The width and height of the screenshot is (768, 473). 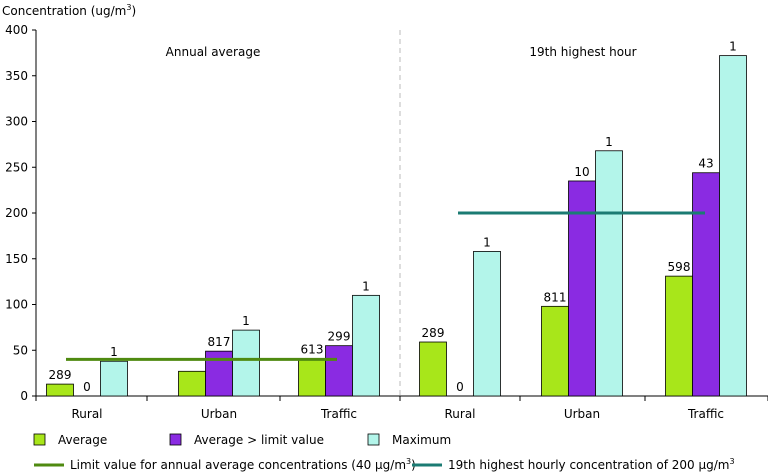 What do you see at coordinates (705, 164) in the screenshot?
I see `data-label: 43` at bounding box center [705, 164].